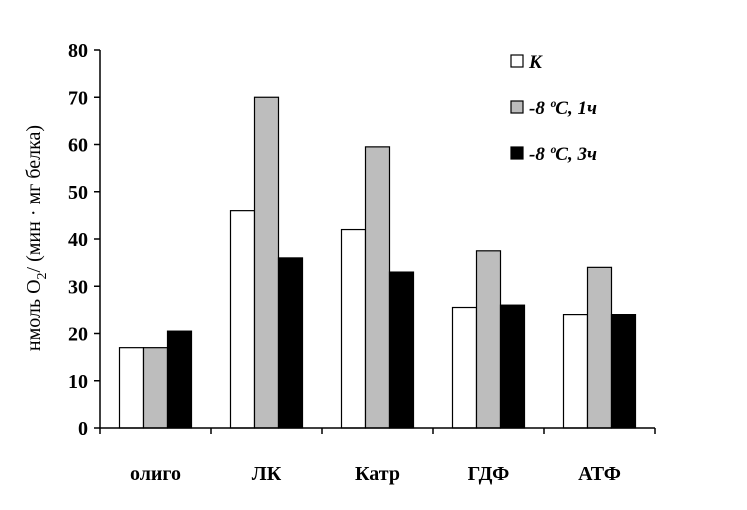  What do you see at coordinates (78, 287) in the screenshot?
I see `y-tick-label: 30` at bounding box center [78, 287].